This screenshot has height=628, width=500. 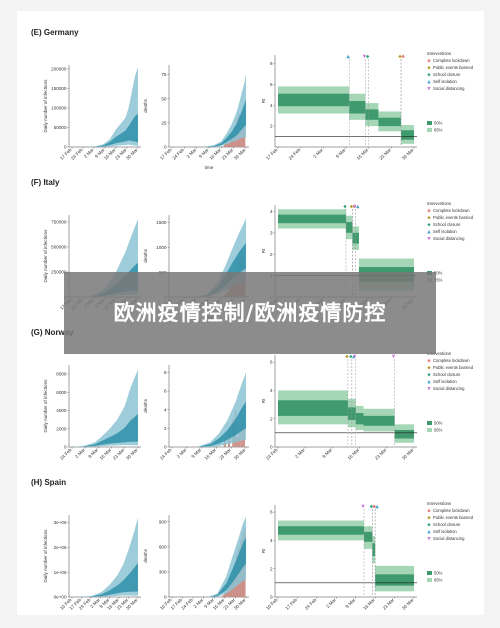 What do you see at coordinates (408, 154) in the screenshot?
I see `panel-0-rt-xtick-label: 30 Mar` at bounding box center [408, 154].